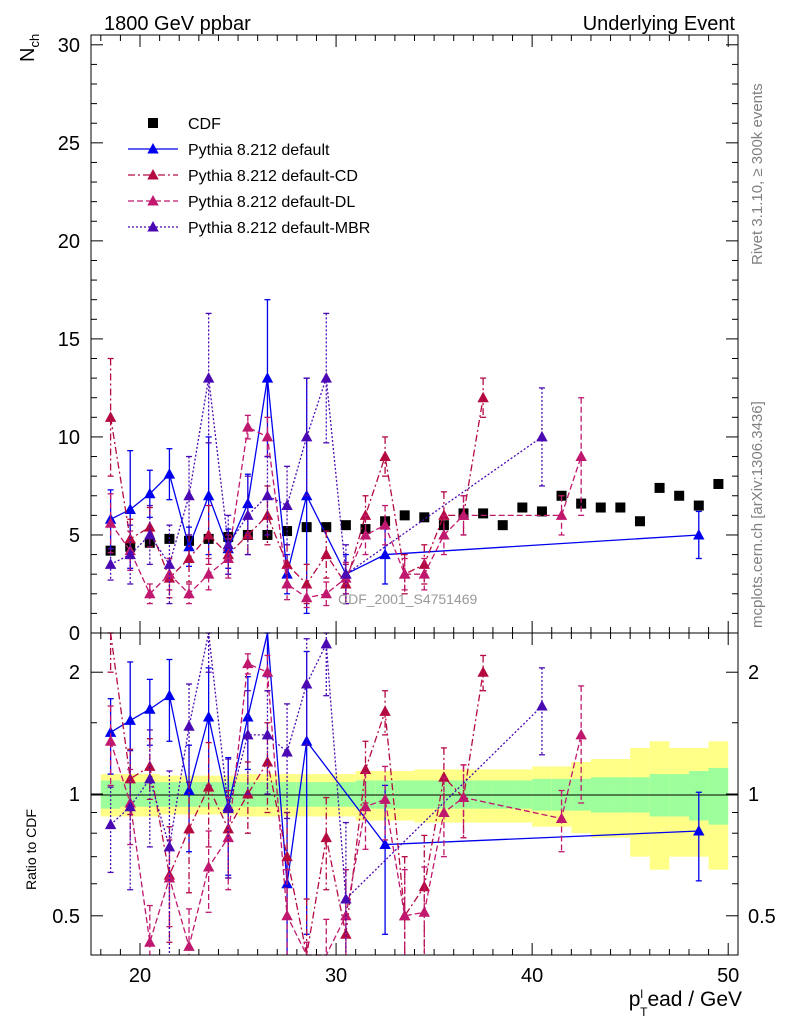 The image size is (786, 1024). What do you see at coordinates (641, 994) in the screenshot?
I see `x-axis-label-sup: l` at bounding box center [641, 994].